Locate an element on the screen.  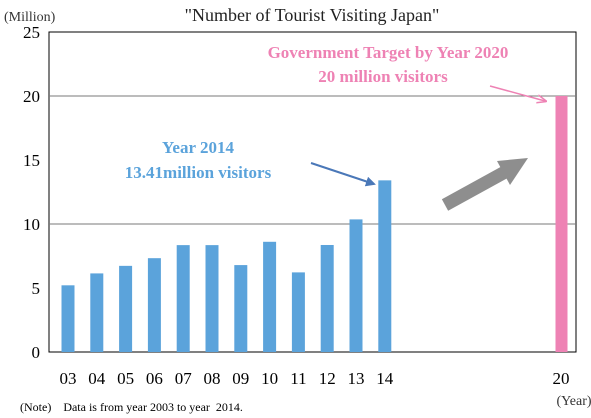
y-tick-labels: 0 5 10 15 20 25 is located at coordinates (31, 192).